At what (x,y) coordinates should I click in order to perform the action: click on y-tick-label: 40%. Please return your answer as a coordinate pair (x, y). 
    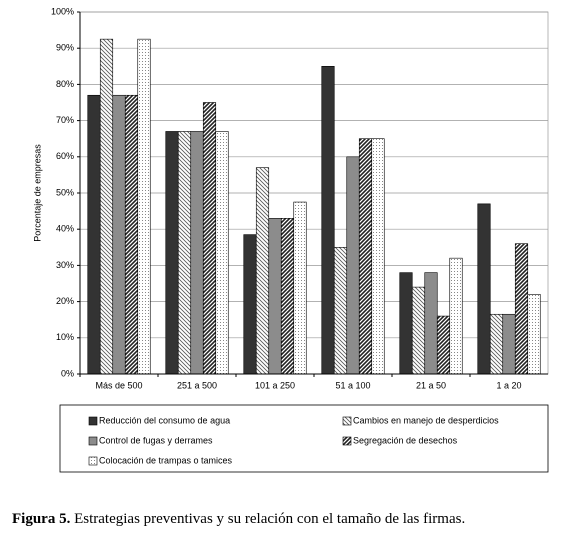
    Looking at the image, I should click on (65, 229).